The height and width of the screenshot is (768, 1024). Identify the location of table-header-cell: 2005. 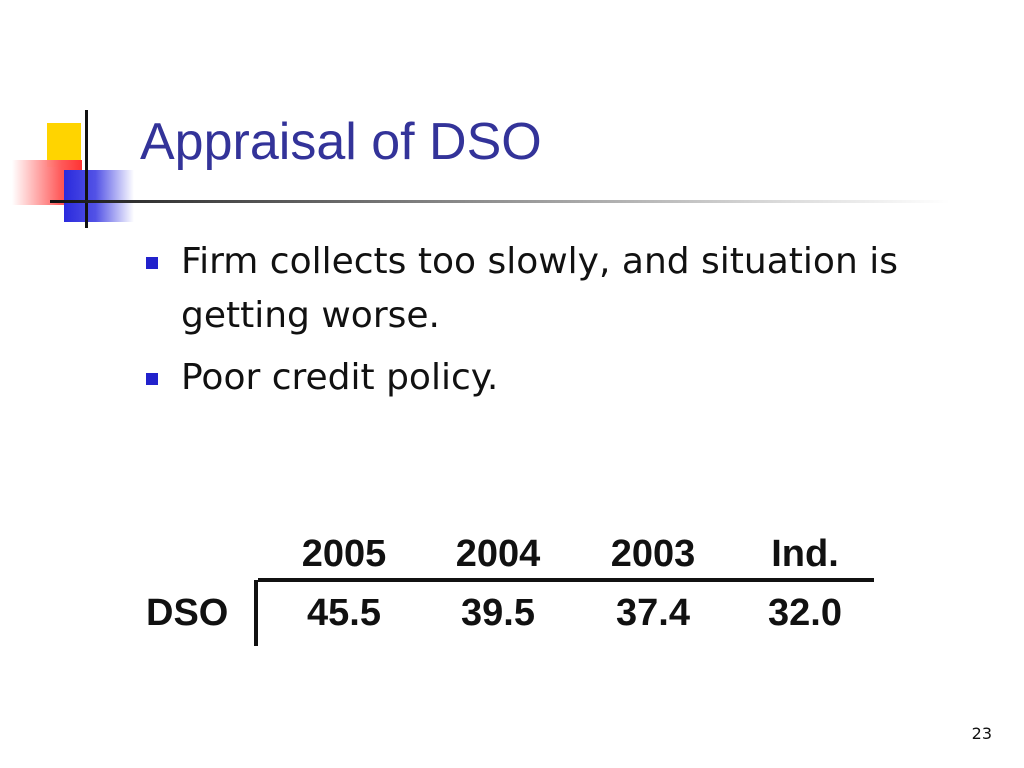
(344, 554).